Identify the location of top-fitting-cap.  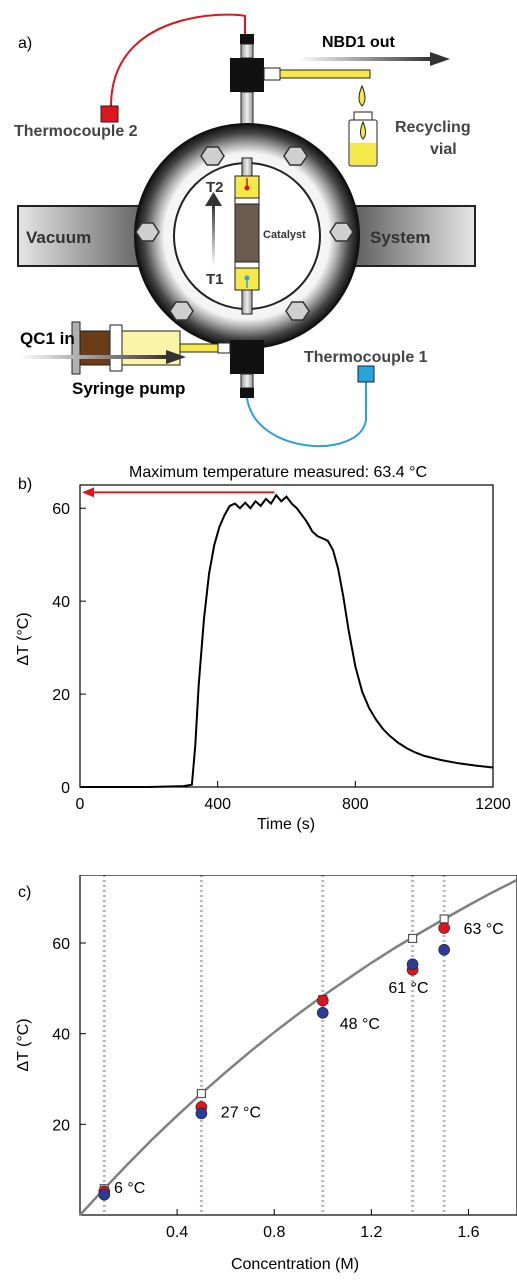
(247, 39).